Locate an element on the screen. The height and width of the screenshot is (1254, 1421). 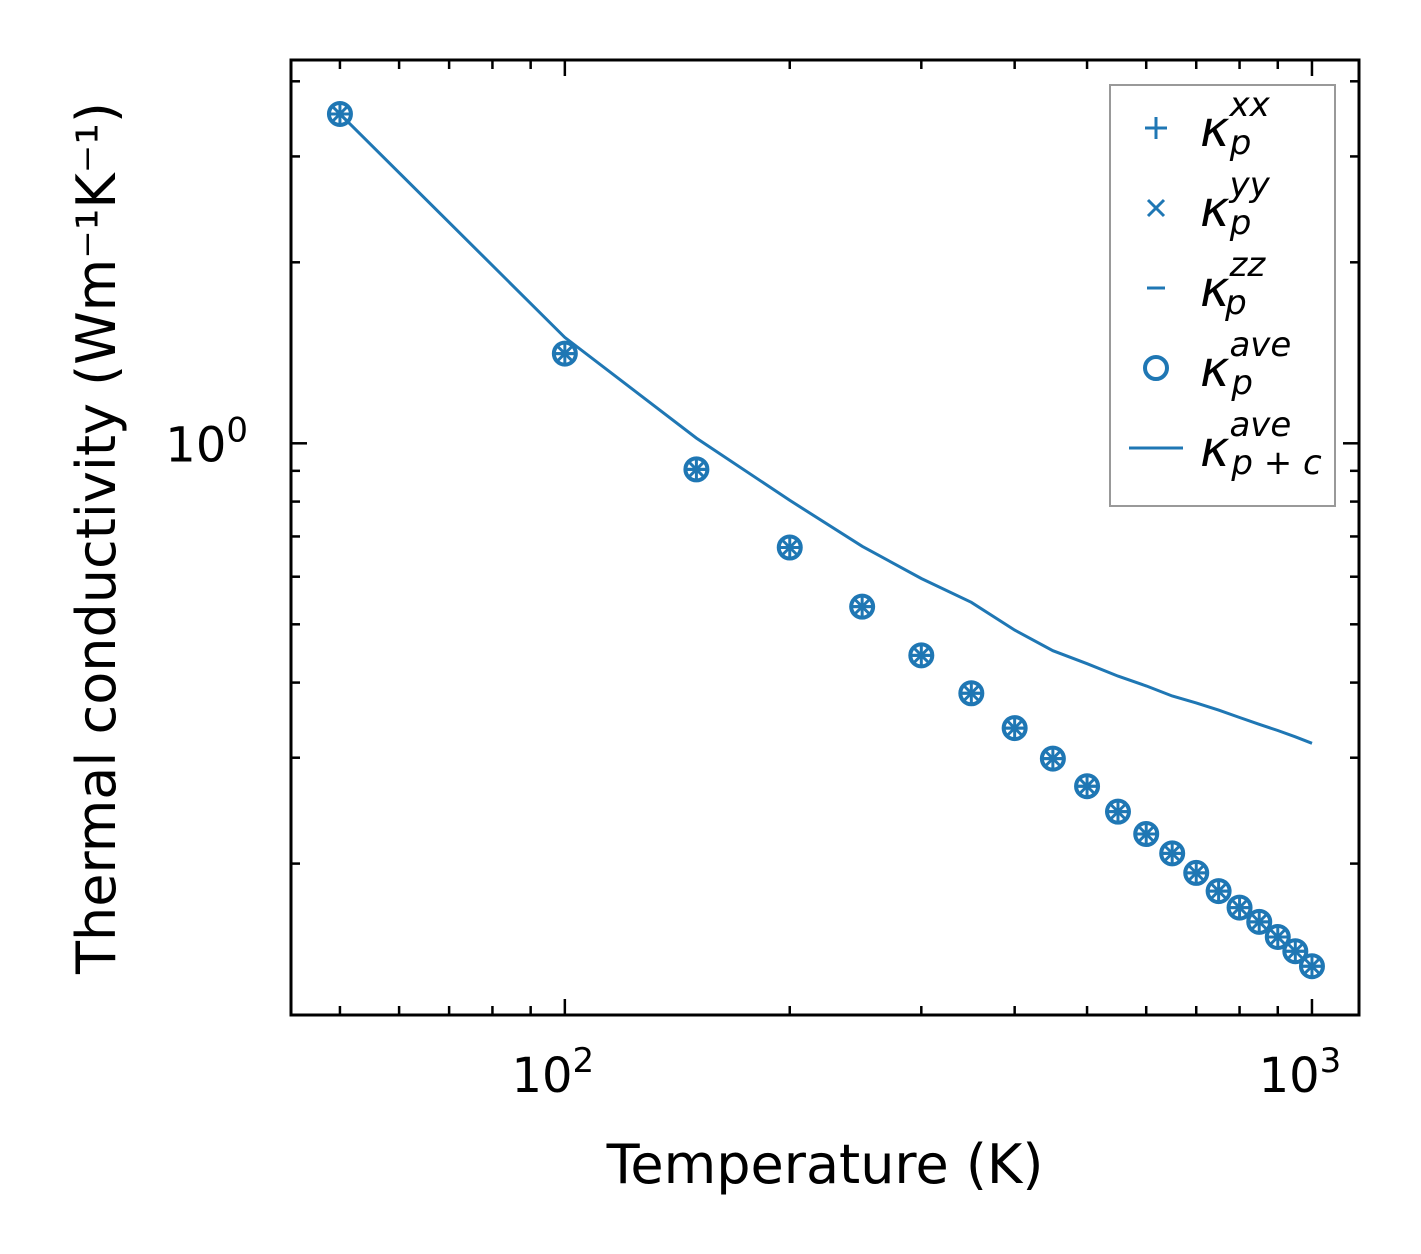
x-tick-exponent: 2 is located at coordinates (584, 1061).